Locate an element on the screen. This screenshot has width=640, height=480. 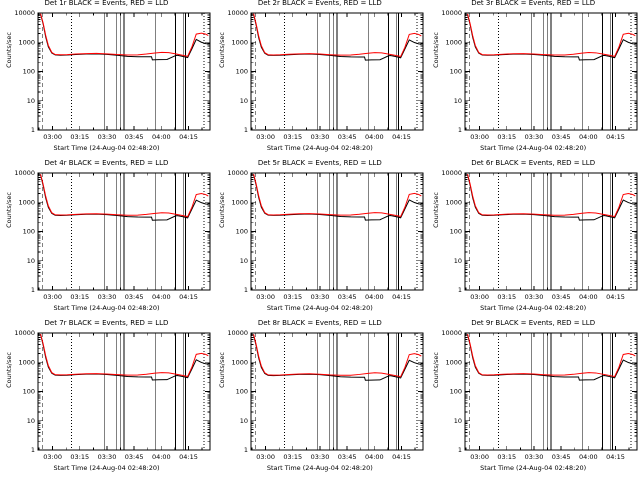
panel-title: Det 2r BLACK = Events, RED = LLD is located at coordinates (319, 3).